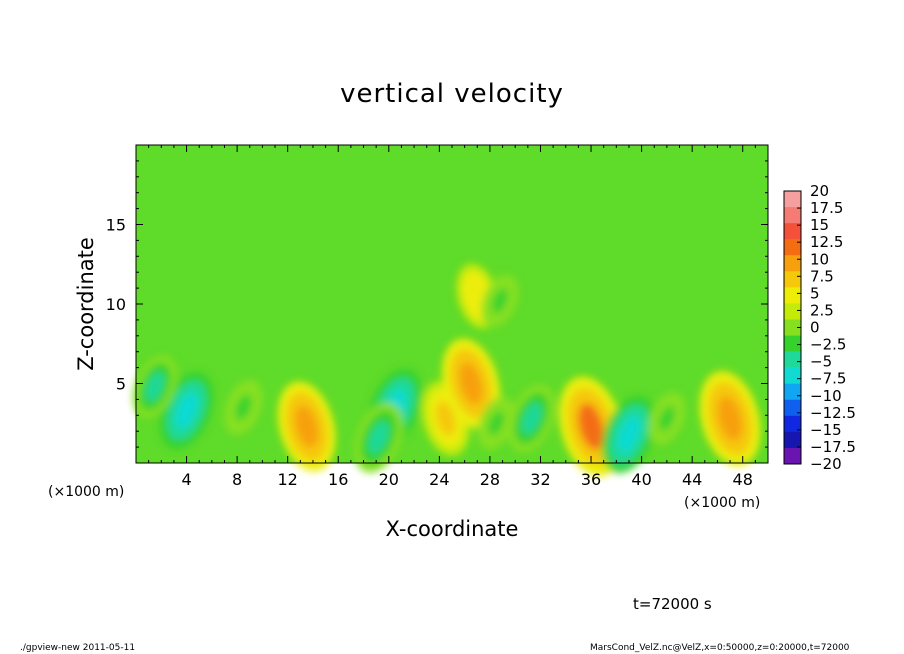 Image resolution: width=904 pixels, height=654 pixels. What do you see at coordinates (826, 464) in the screenshot?
I see `colorbar-label: −20` at bounding box center [826, 464].